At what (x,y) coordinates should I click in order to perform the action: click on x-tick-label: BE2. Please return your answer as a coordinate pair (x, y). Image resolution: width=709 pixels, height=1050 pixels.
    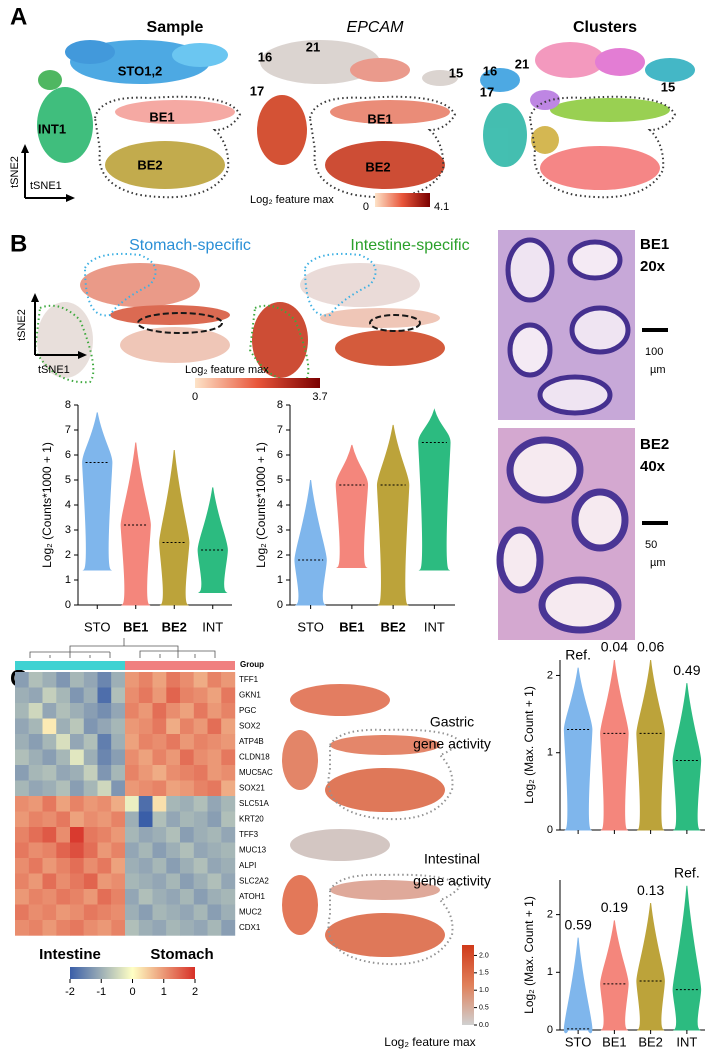
    Looking at the image, I should click on (392, 626).